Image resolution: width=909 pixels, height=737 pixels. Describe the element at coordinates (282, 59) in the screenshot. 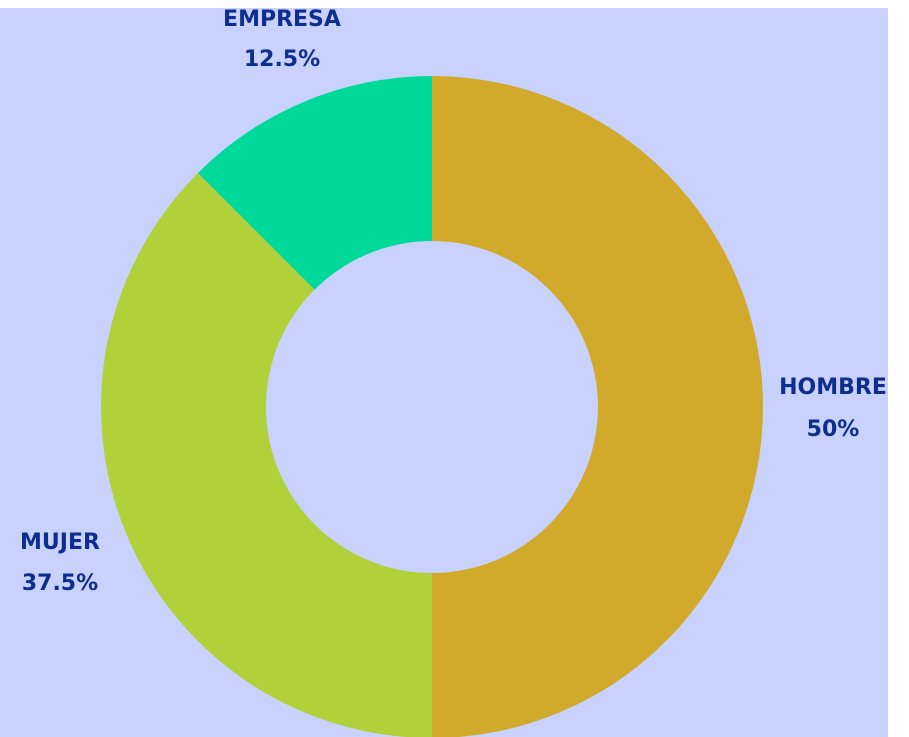

I see `slice-value-label: 12.5%` at that location.